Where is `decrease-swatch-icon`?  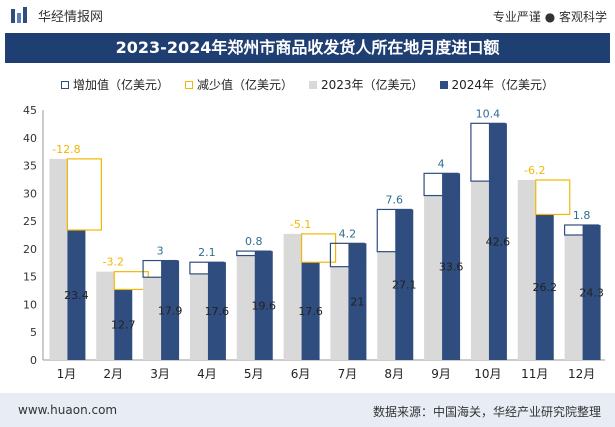 decrease-swatch-icon is located at coordinates (188, 84).